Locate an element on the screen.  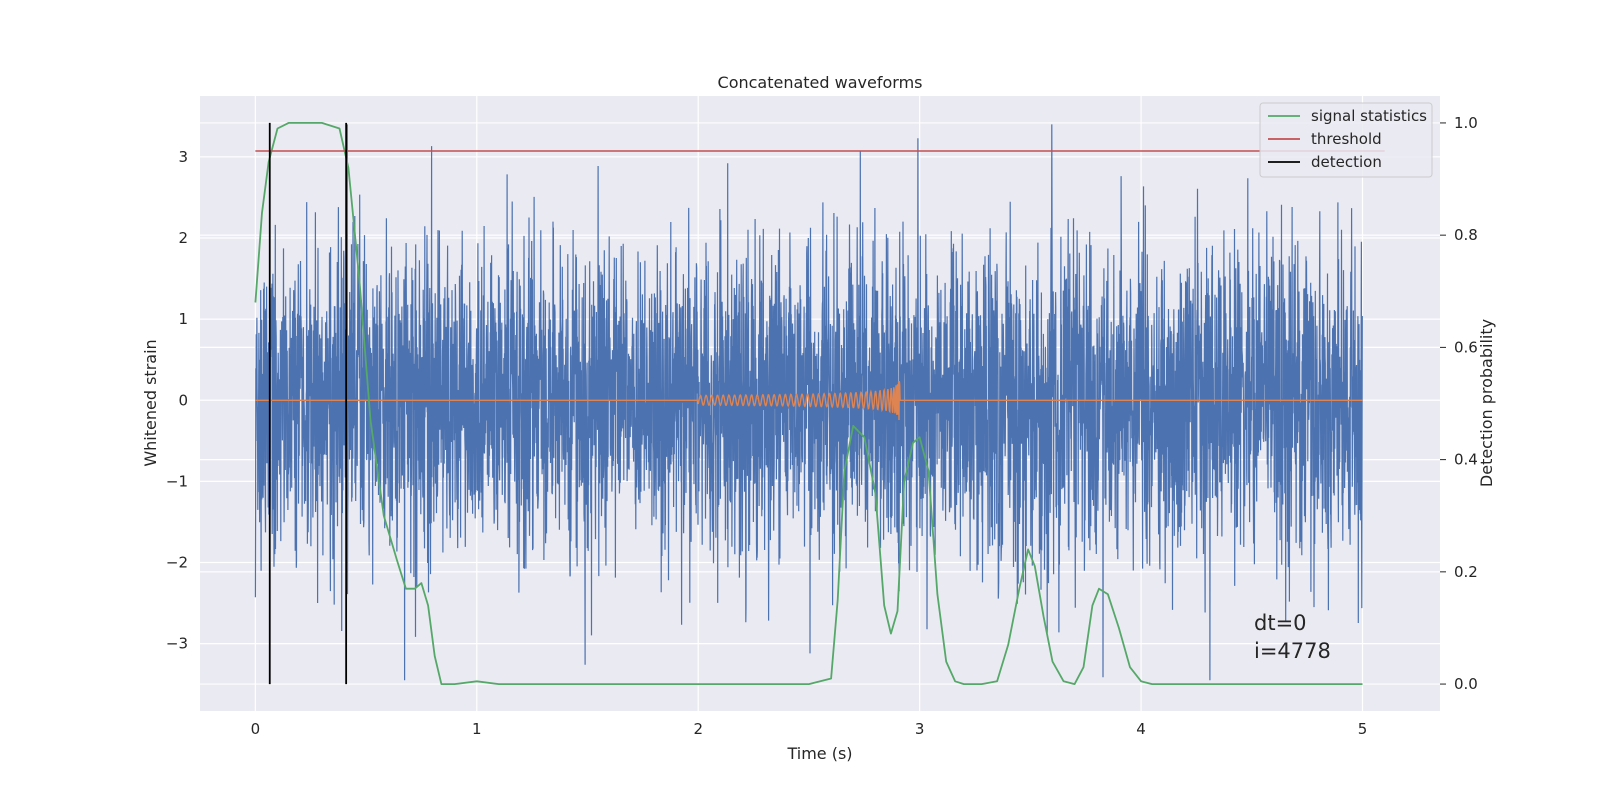
y-tick-label: 3 is located at coordinates (183, 157).